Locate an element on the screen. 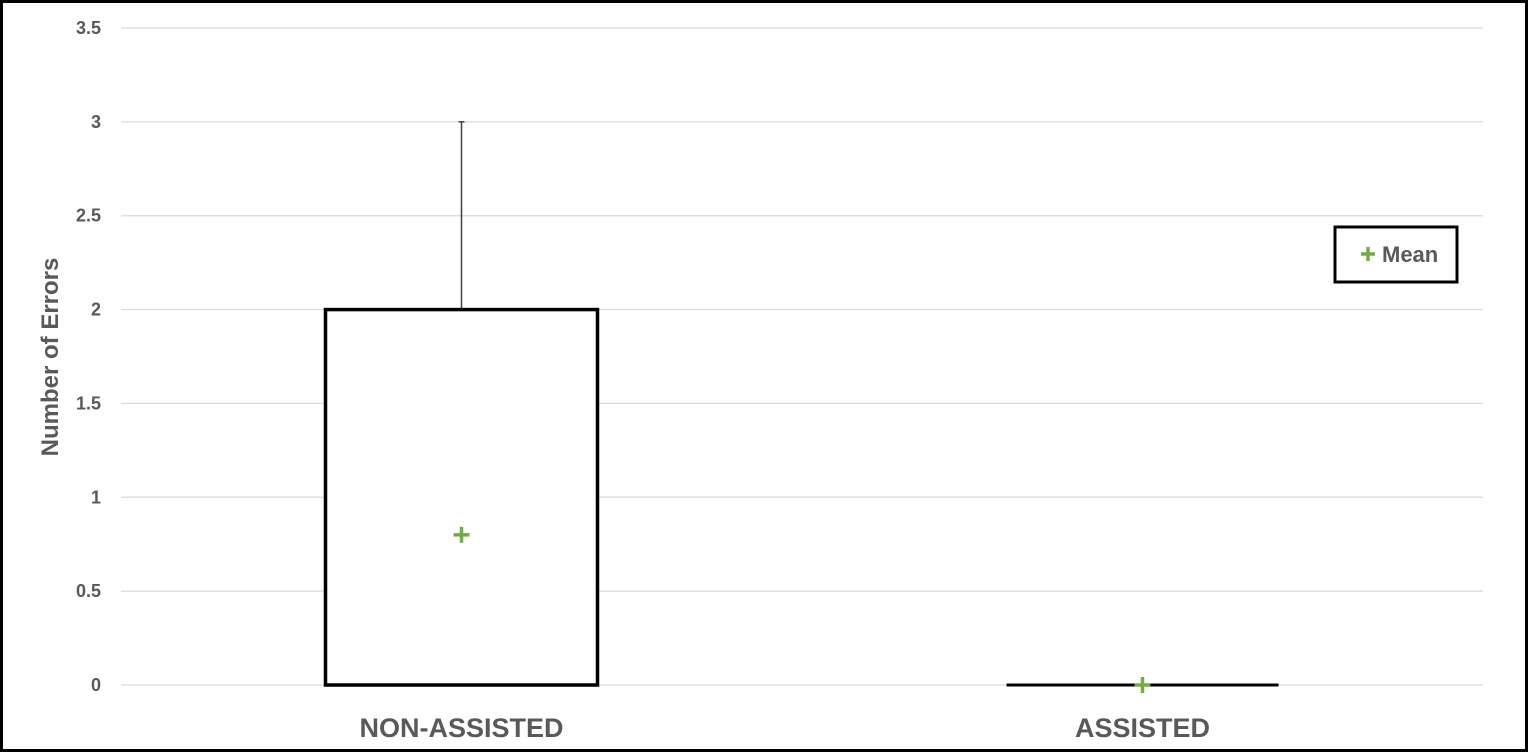  legend: Mean is located at coordinates (1396, 254).